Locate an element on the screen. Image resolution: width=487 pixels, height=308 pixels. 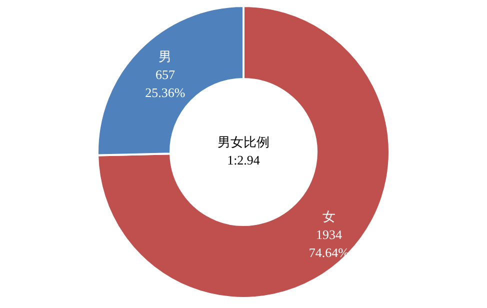
slice-label: 女 is located at coordinates (329, 216).